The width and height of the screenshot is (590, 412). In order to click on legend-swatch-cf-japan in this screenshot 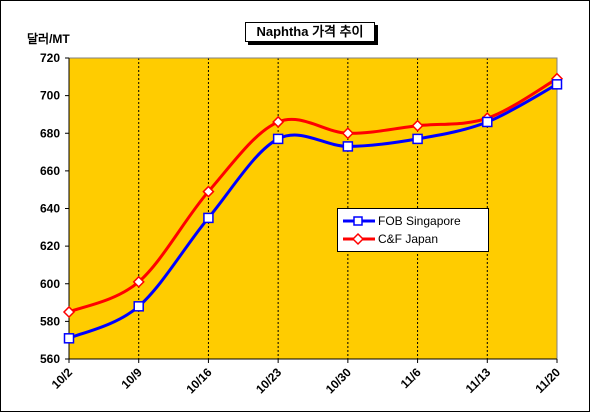, I will do `click(359, 239)`.